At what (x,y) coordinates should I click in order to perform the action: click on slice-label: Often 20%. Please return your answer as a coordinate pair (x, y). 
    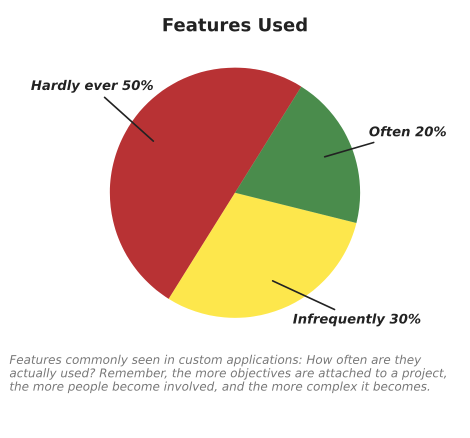
    Looking at the image, I should click on (407, 131).